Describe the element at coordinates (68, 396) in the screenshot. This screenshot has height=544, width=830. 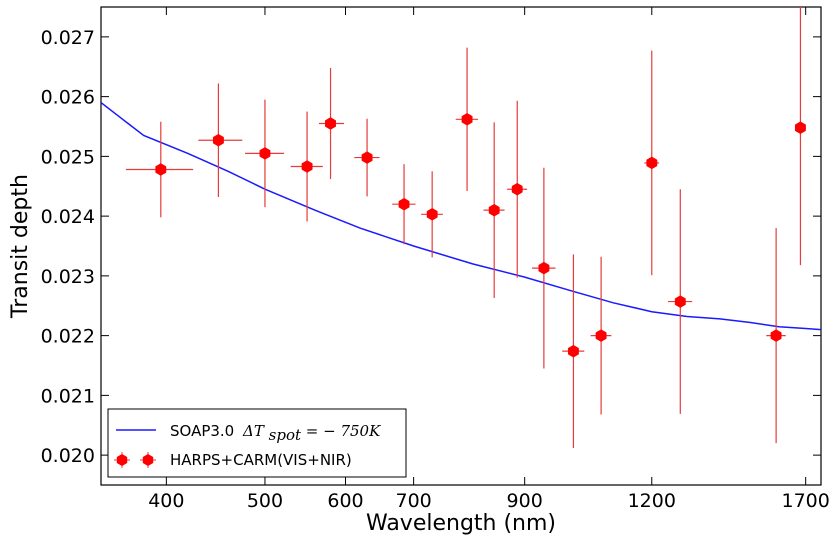
I see `y-tick-label: 0.021` at that location.